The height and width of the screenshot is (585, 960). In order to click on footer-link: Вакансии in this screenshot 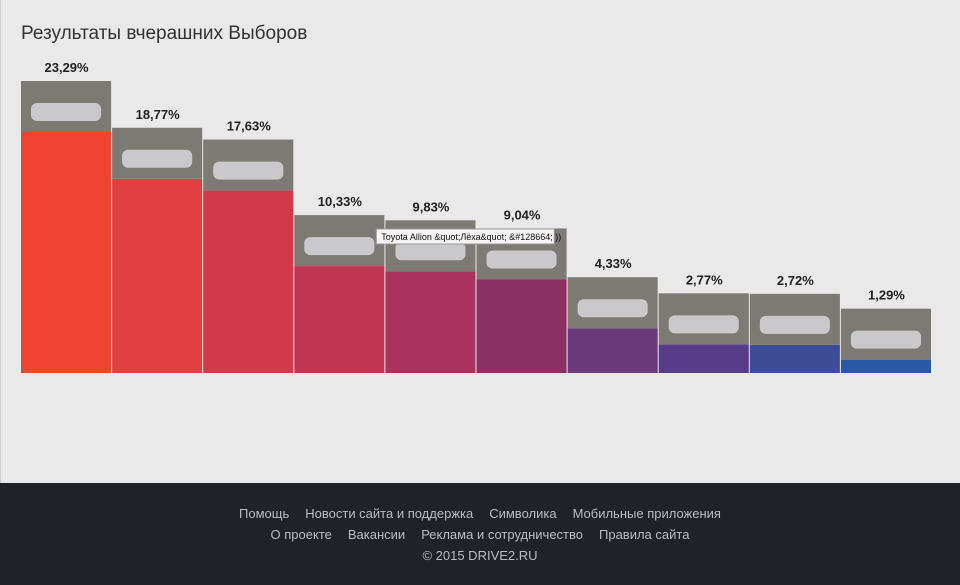, I will do `click(376, 534)`.